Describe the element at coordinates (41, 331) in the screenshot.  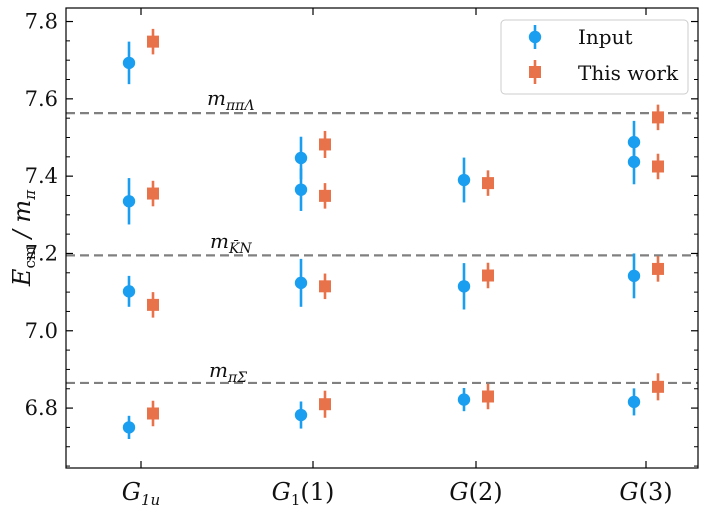
I see `y-tick-label: 7.0` at that location.